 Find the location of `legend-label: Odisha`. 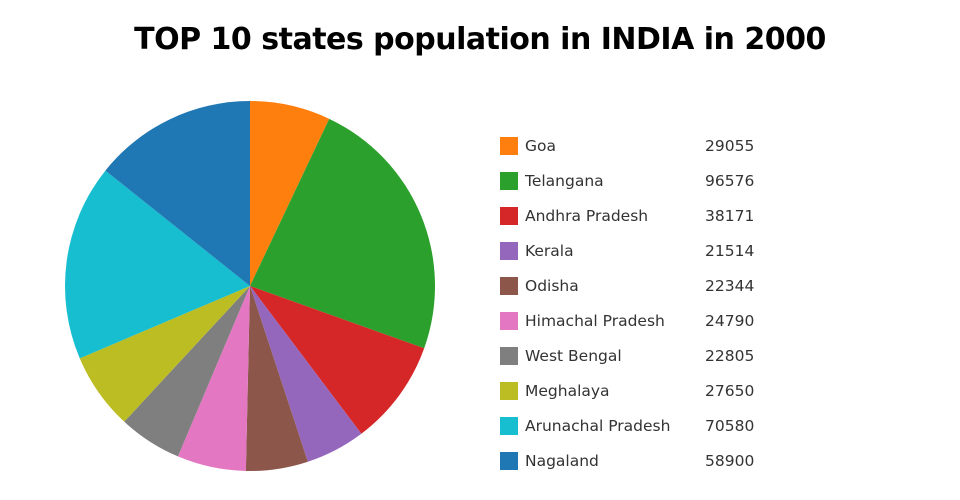

legend-label: Odisha is located at coordinates (552, 285).